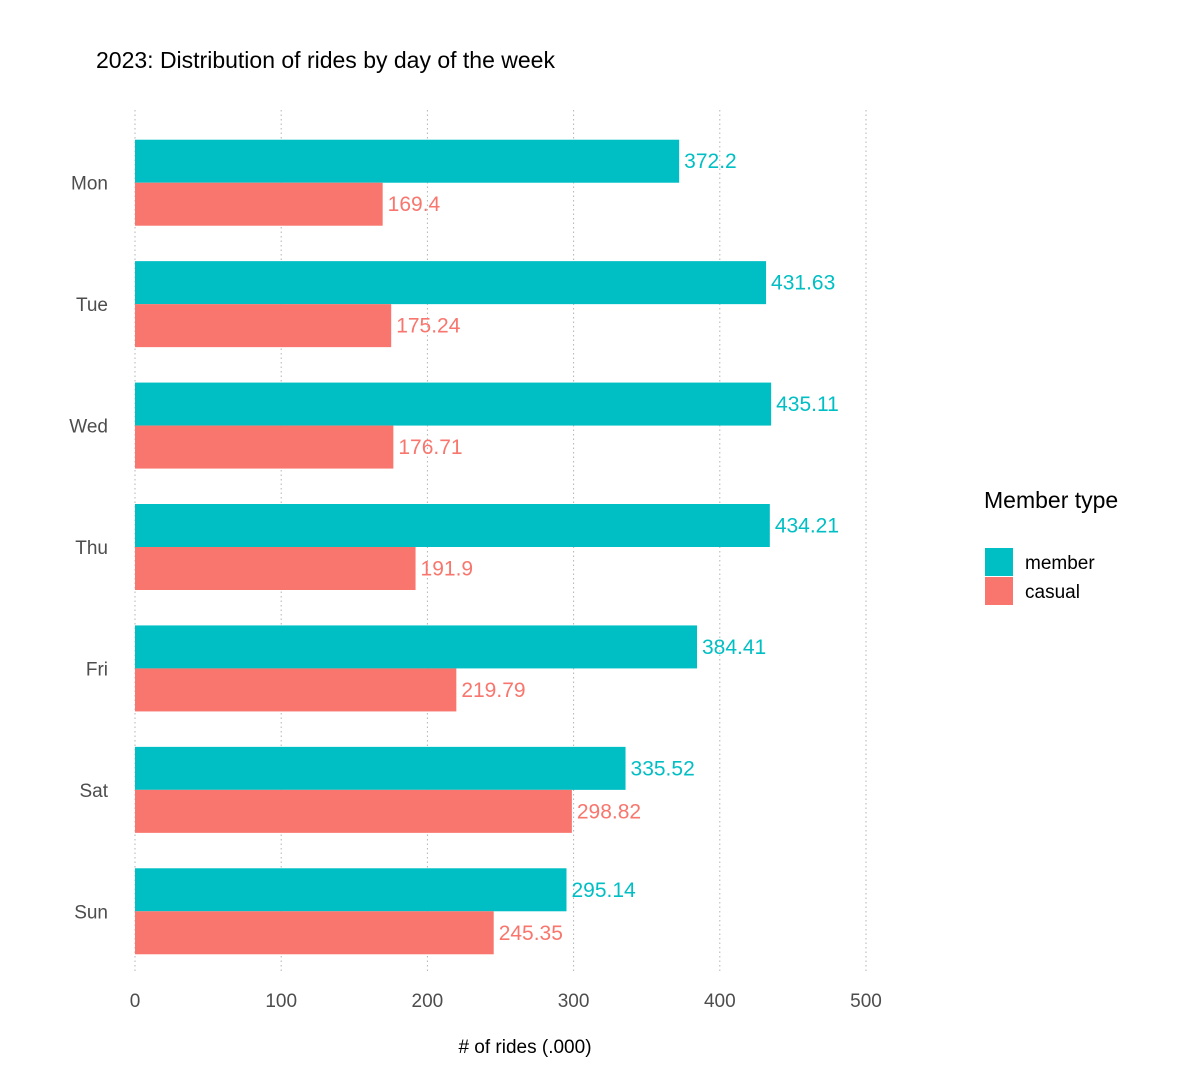  What do you see at coordinates (452, 525) in the screenshot?
I see `bar-member-thu` at bounding box center [452, 525].